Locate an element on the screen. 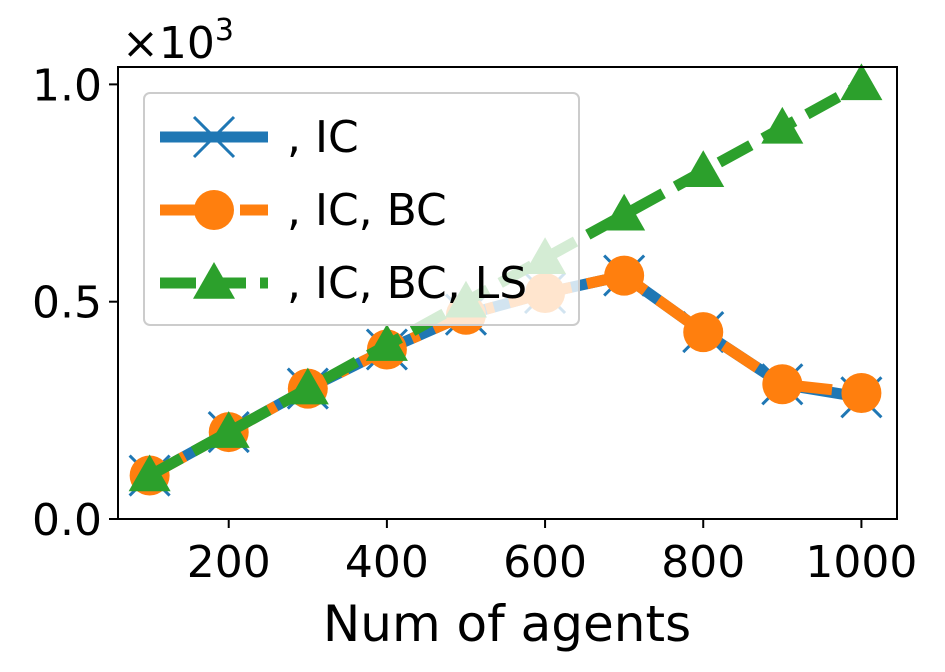 This screenshot has height=672, width=945. y-tick-label: 0.0 is located at coordinates (67, 520).